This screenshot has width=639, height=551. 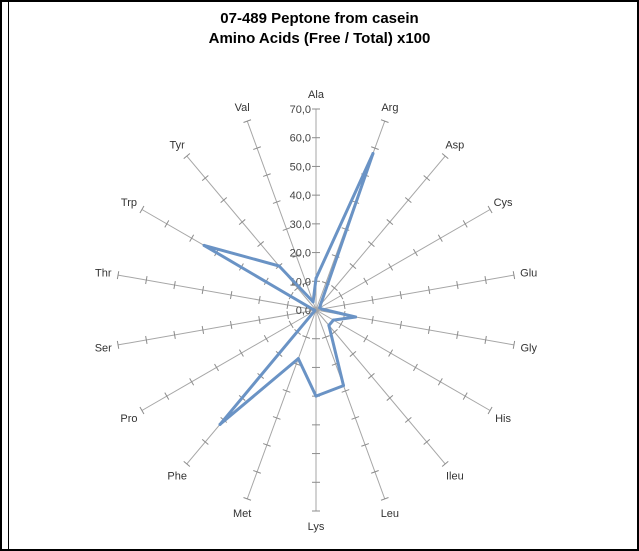 What do you see at coordinates (300, 167) in the screenshot?
I see `tick-label: 50,0` at bounding box center [300, 167].